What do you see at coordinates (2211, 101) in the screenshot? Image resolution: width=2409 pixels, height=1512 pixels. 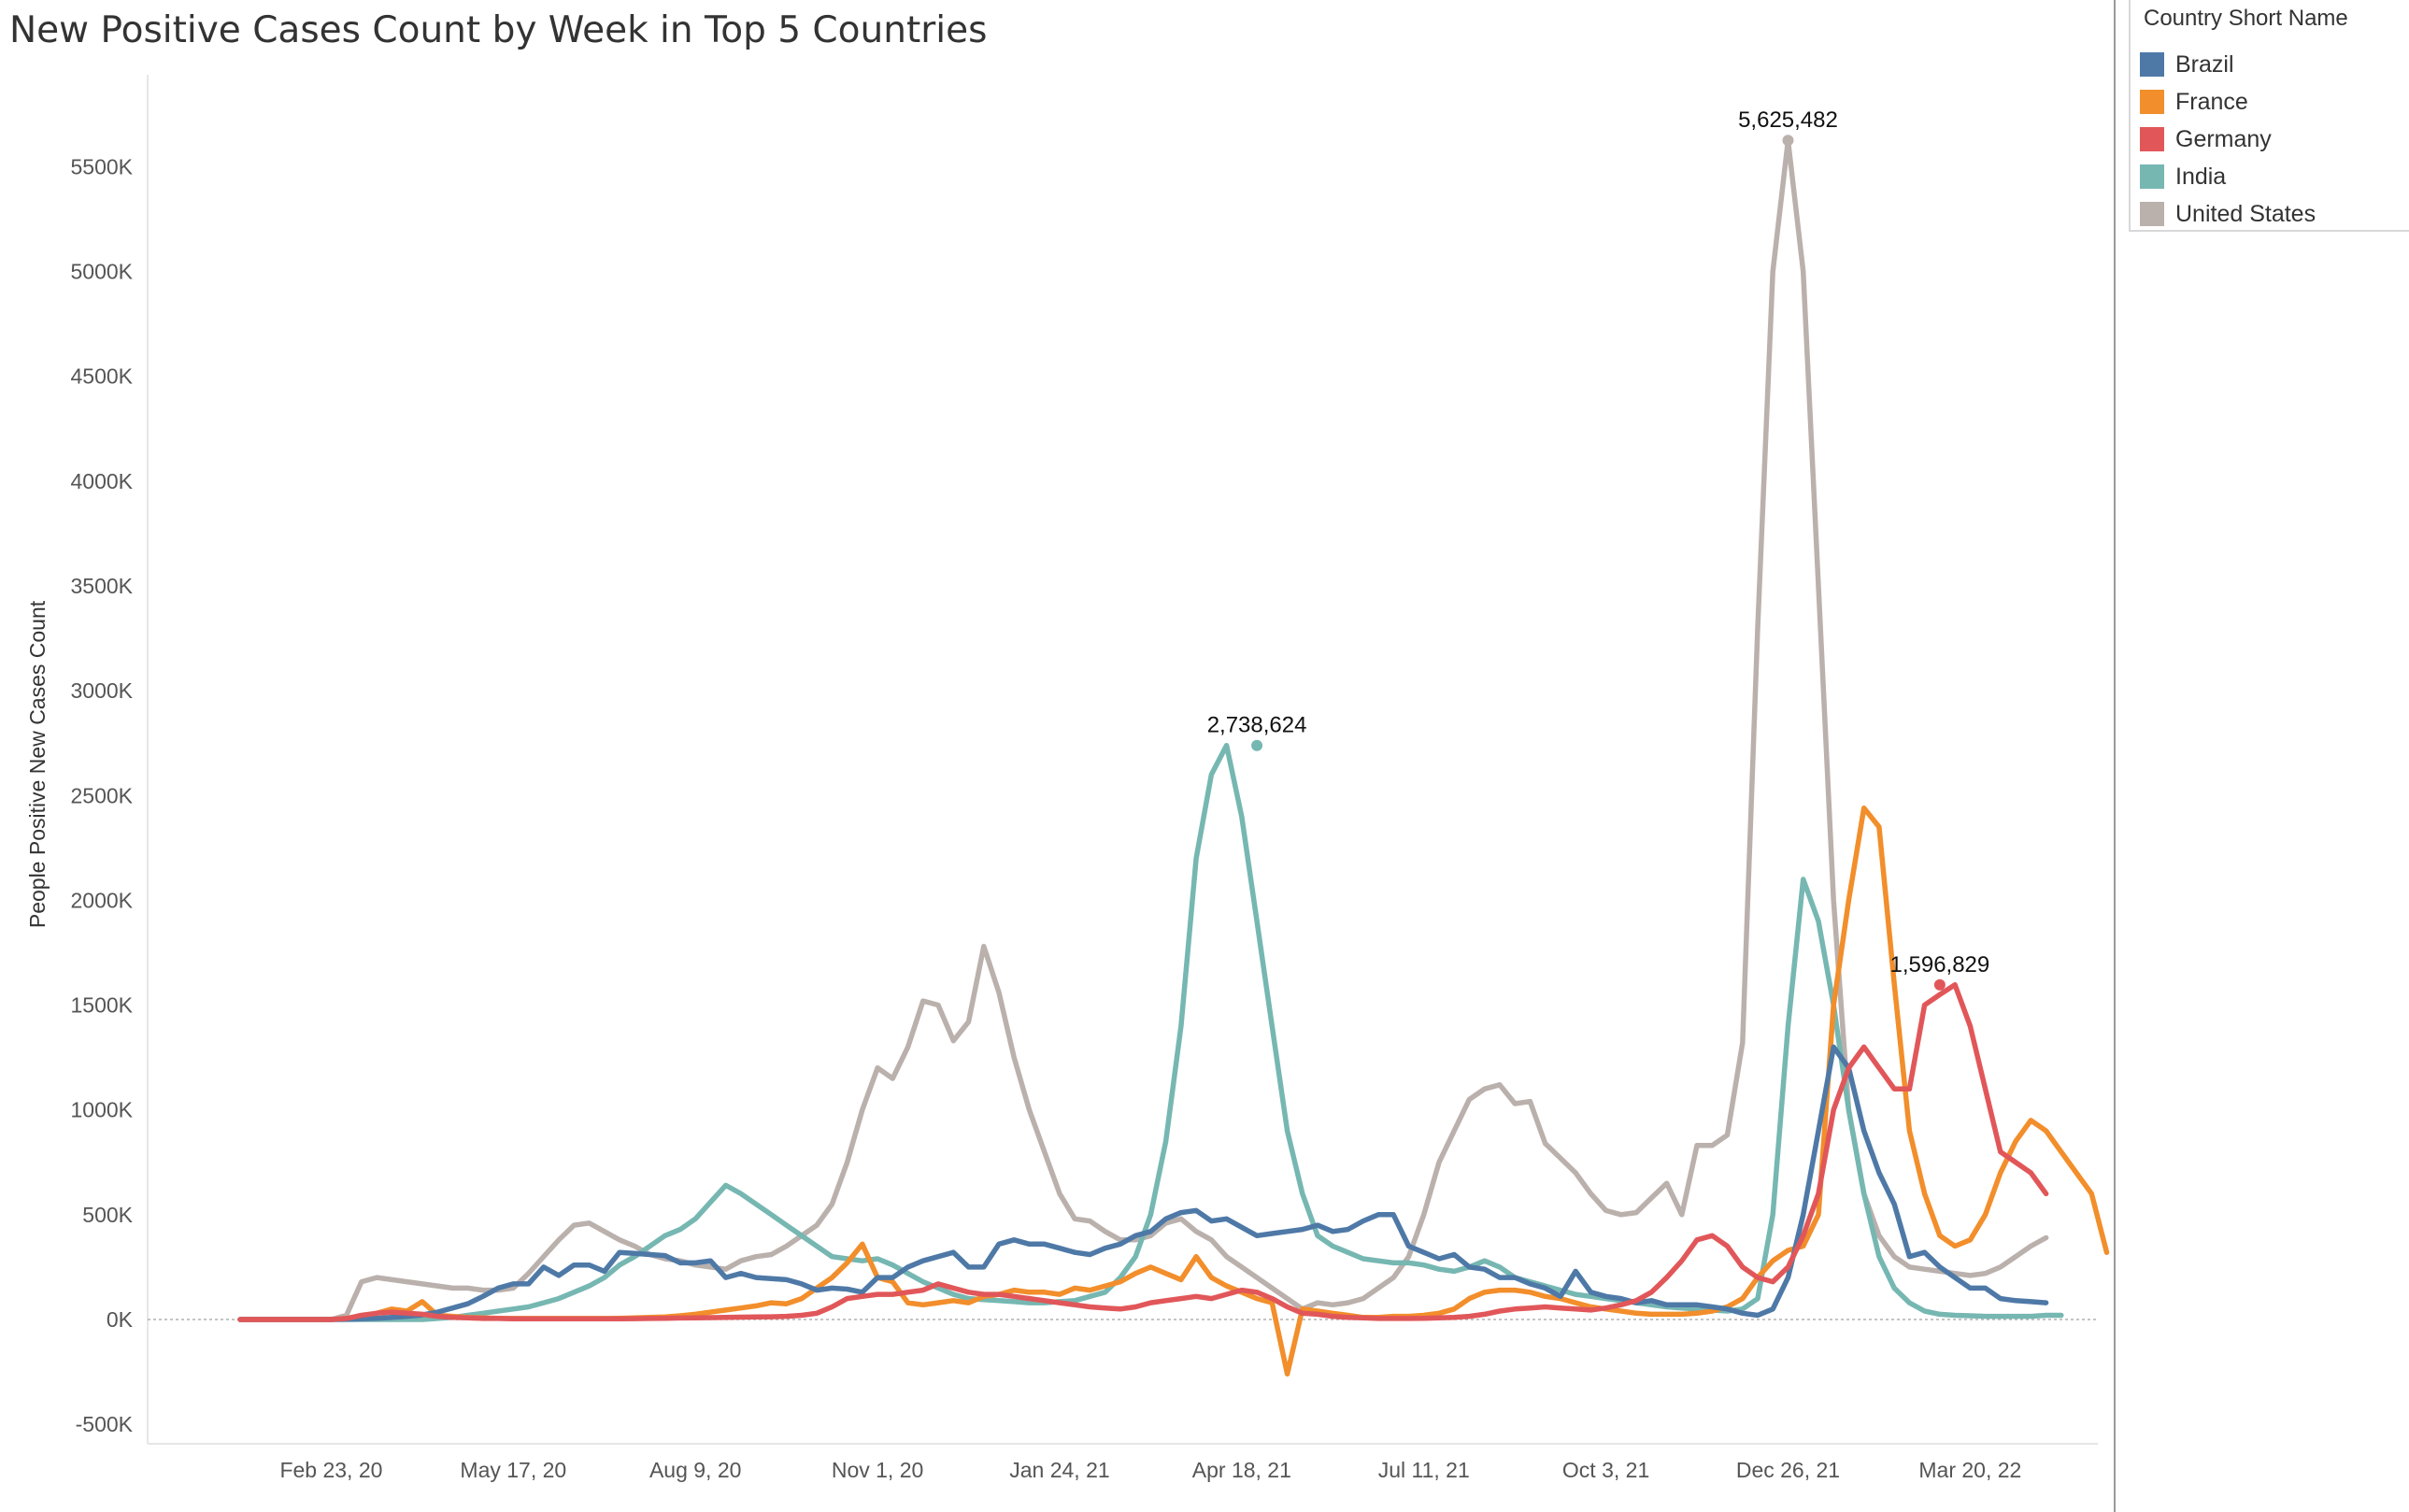 I see `legend-label: France` at bounding box center [2211, 101].